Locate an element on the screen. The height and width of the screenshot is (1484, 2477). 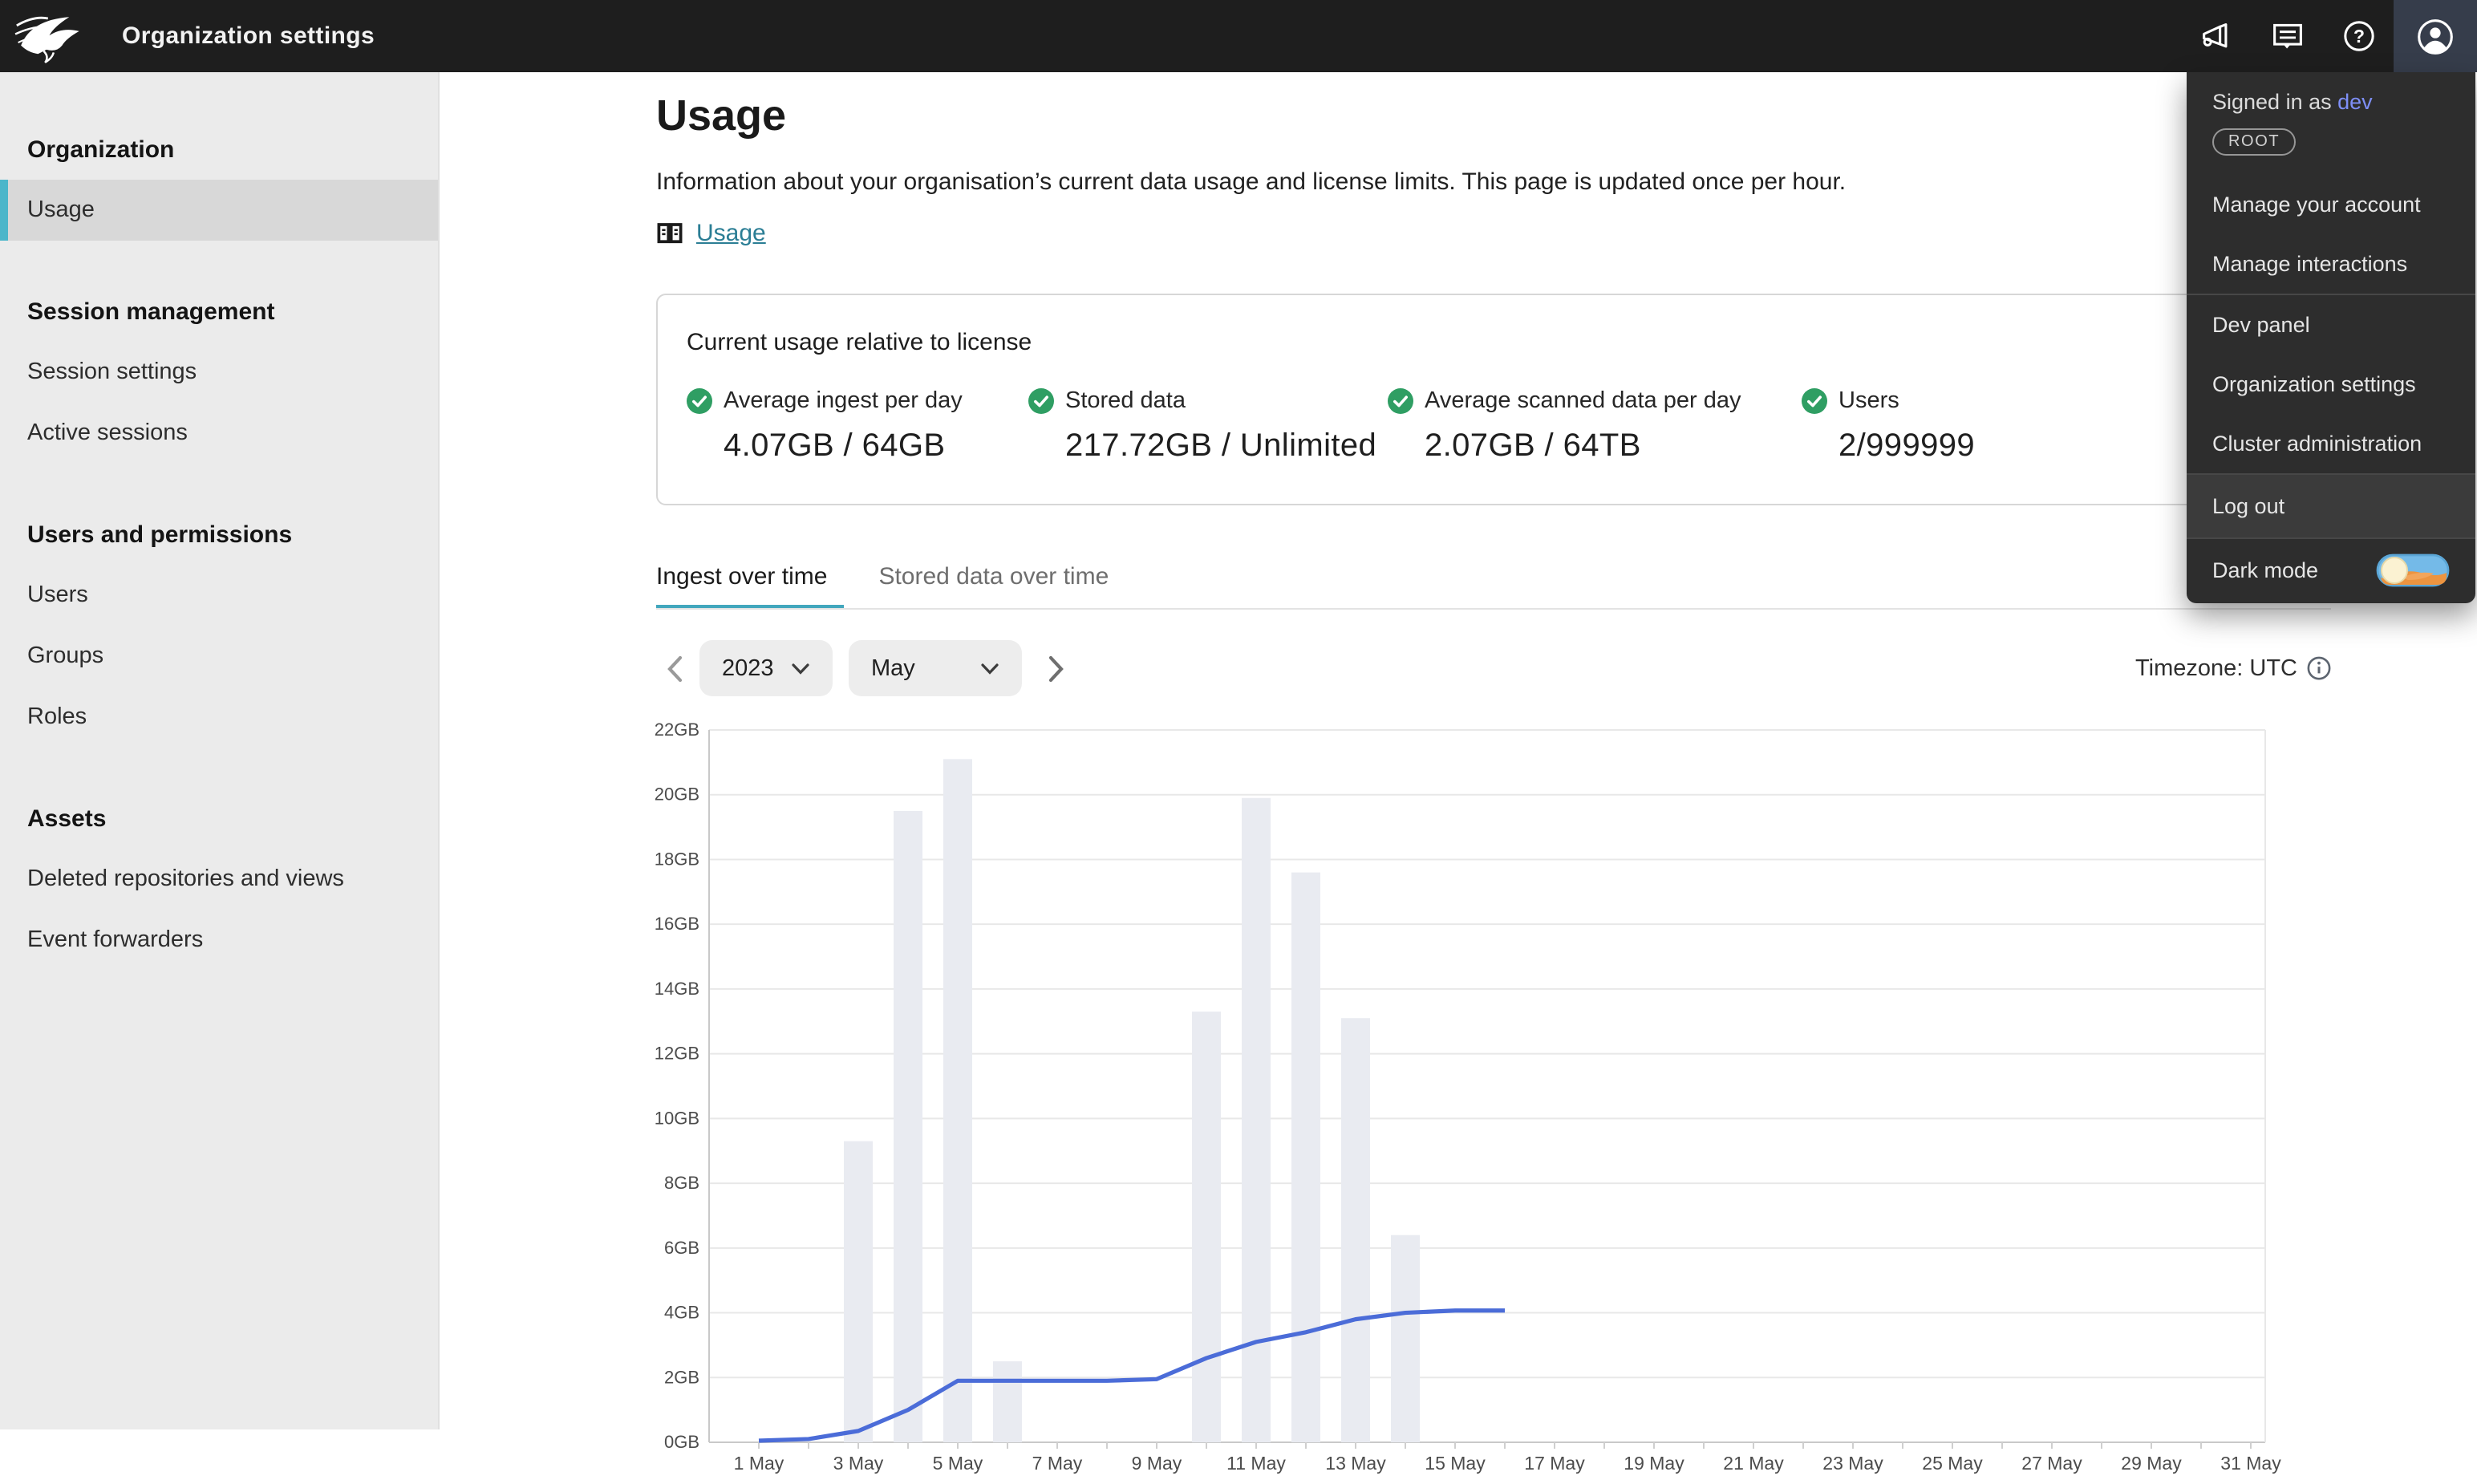
sidebar-item-deleted-repositories: Deleted repositories and views is located at coordinates (185, 879).